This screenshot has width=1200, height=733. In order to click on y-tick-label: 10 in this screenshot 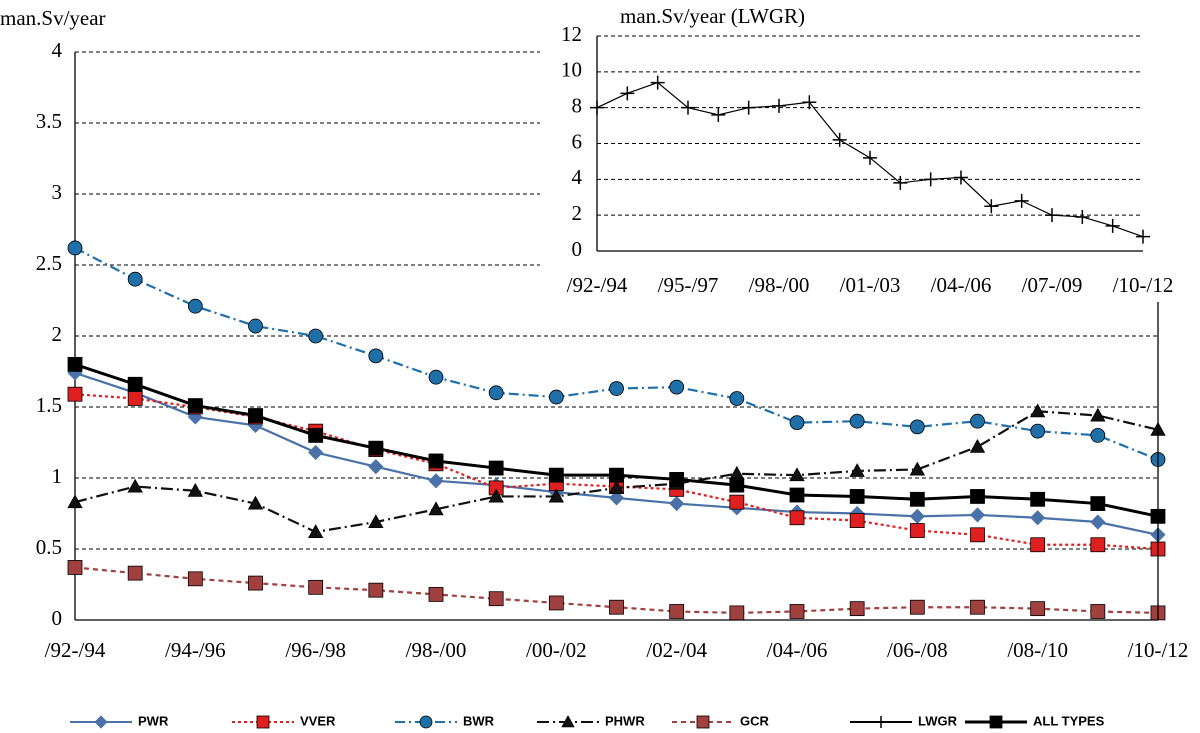, I will do `click(571, 70)`.